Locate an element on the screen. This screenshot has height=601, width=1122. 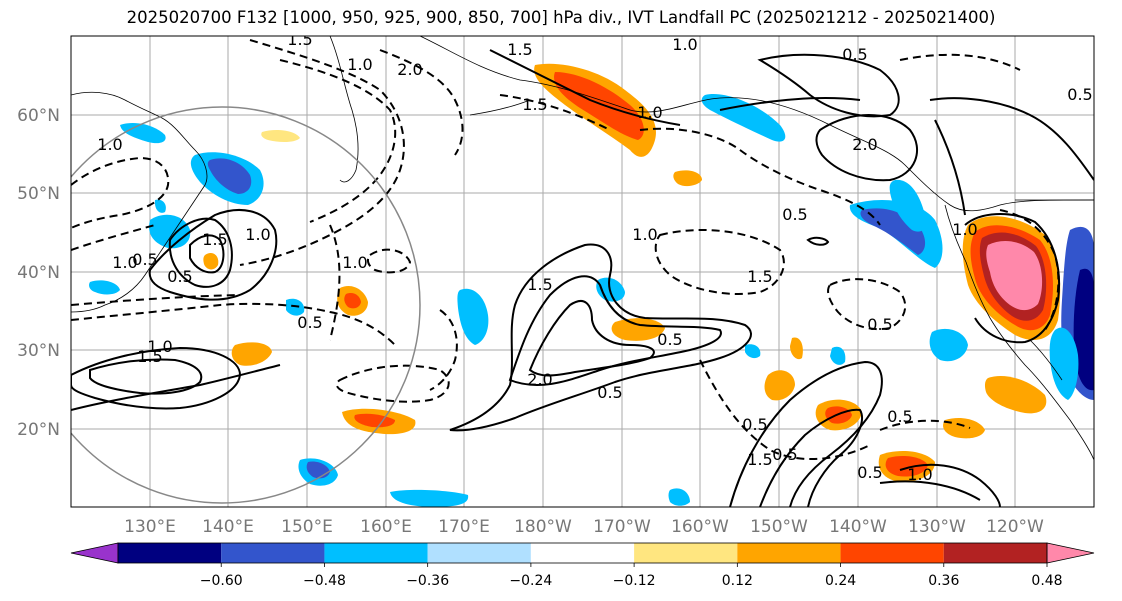
fill-orange-mid-e3 is located at coordinates (796, 348).